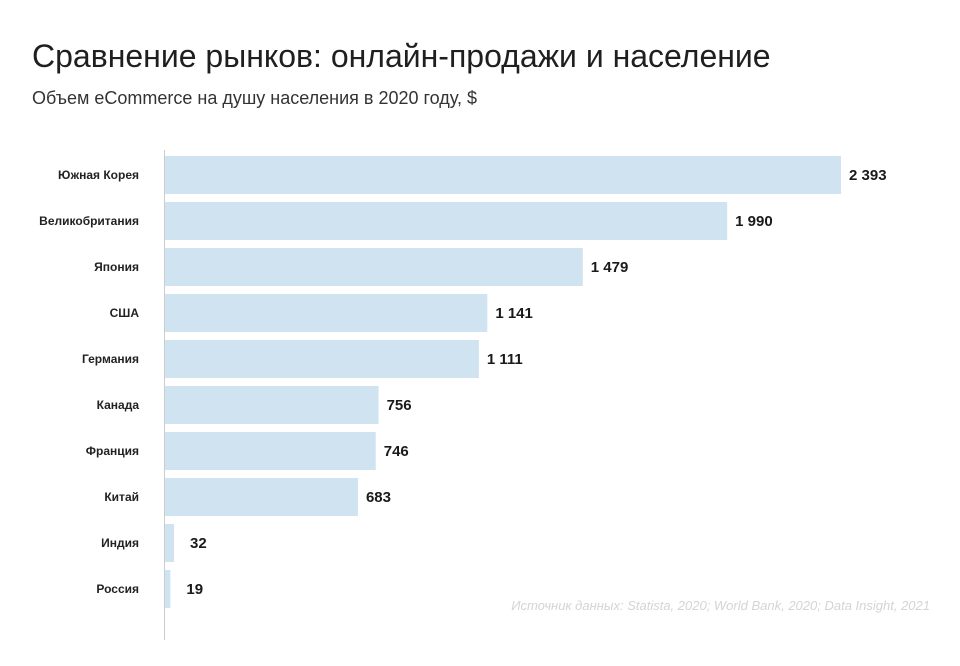  Describe the element at coordinates (610, 267) in the screenshot. I see `value-label-2: 1 479` at that location.